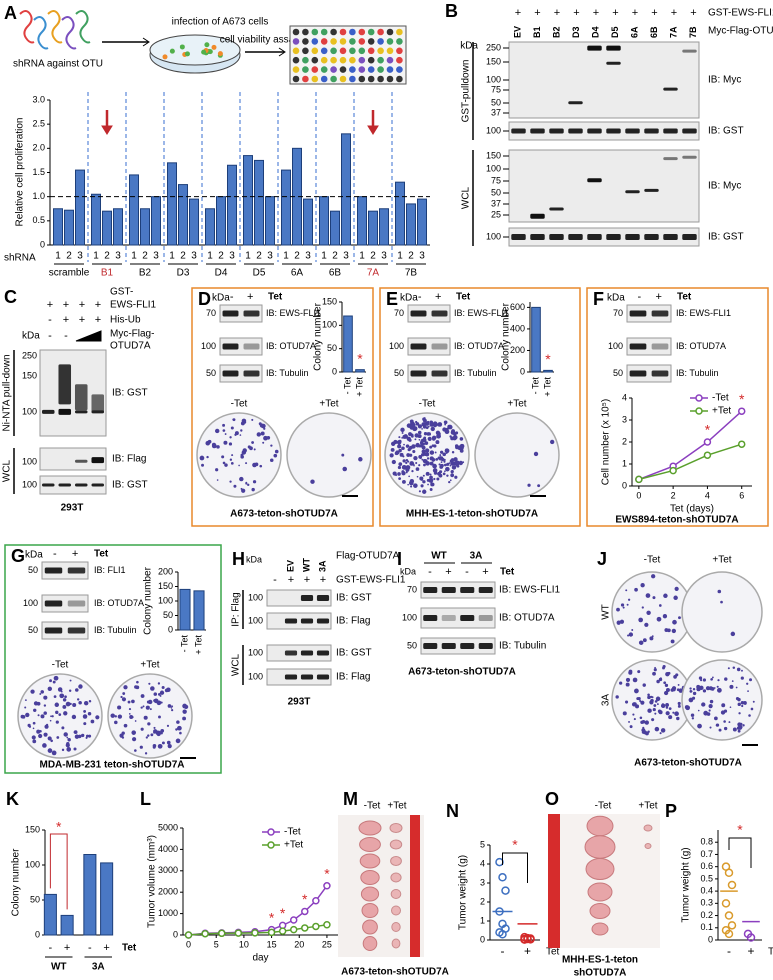 The image size is (773, 980). What do you see at coordinates (493, 155) in the screenshot?
I see `marker-label: 150` at bounding box center [493, 155].